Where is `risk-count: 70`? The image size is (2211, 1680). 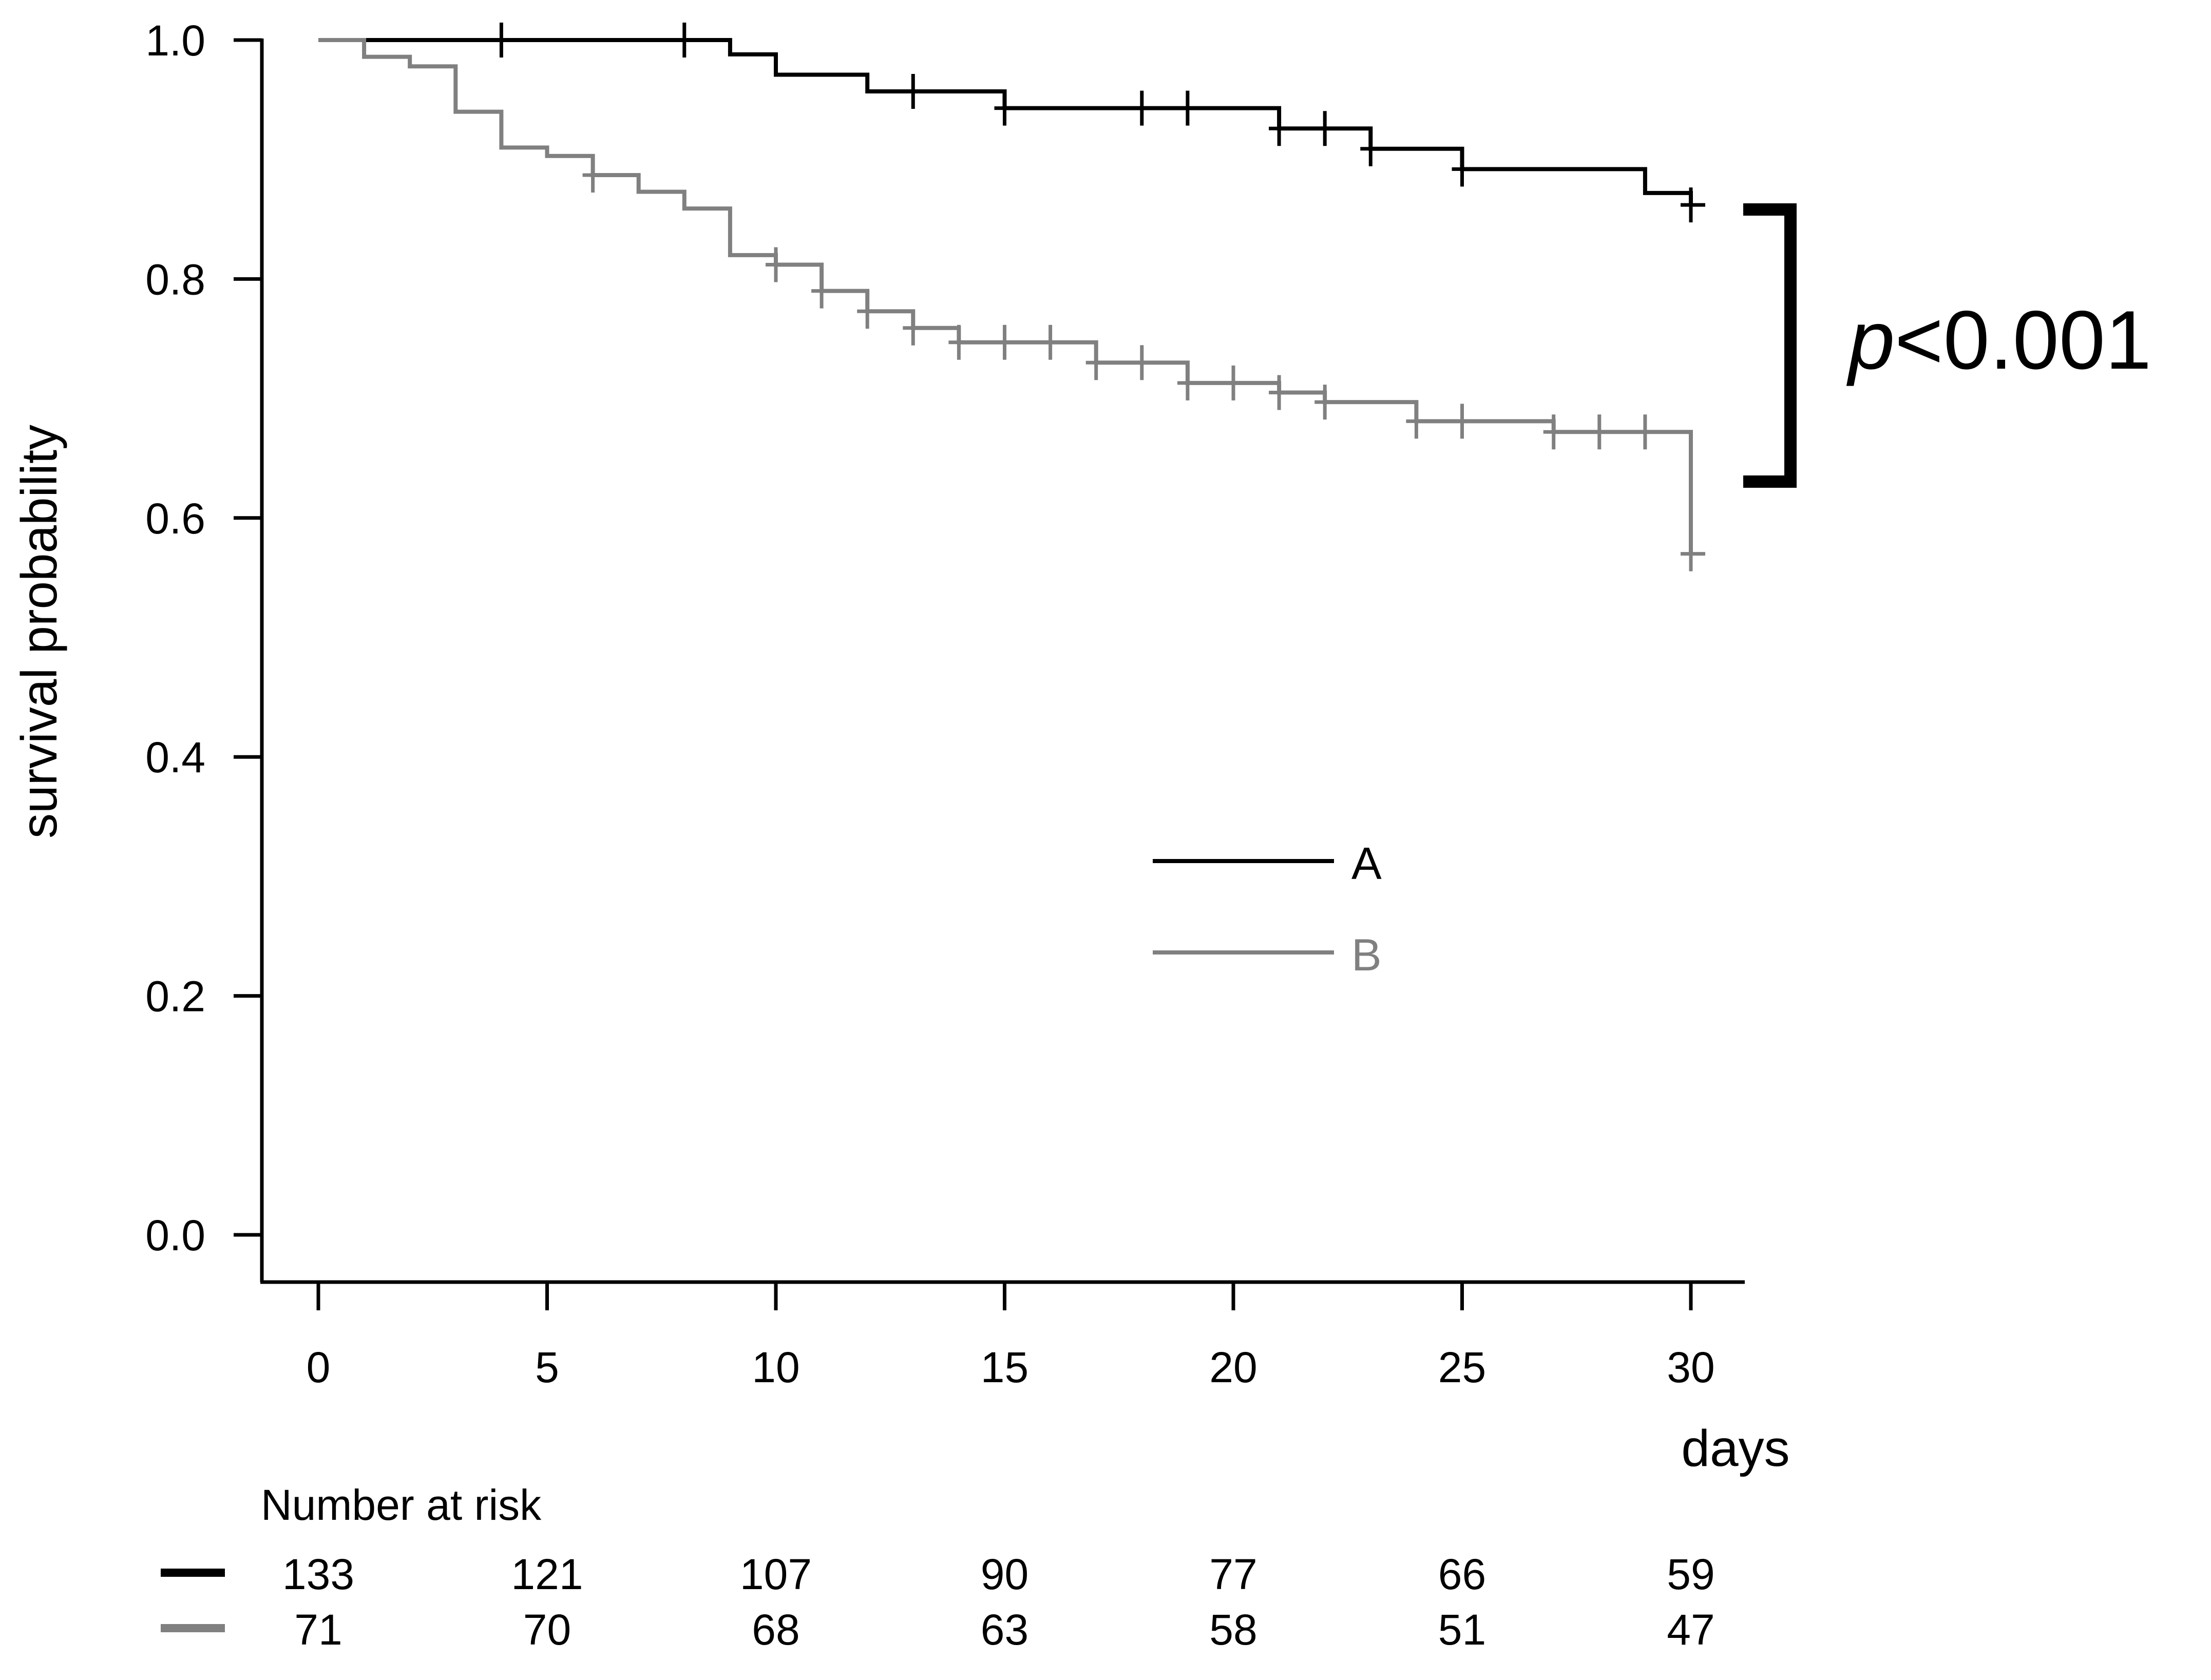 risk-count: 70 is located at coordinates (547, 1630).